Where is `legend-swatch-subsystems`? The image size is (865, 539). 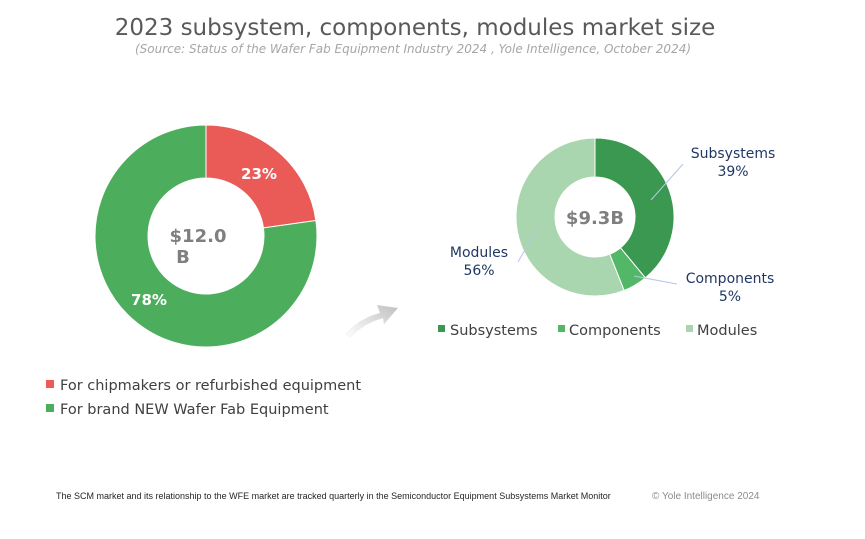 legend-swatch-subsystems is located at coordinates (441, 328).